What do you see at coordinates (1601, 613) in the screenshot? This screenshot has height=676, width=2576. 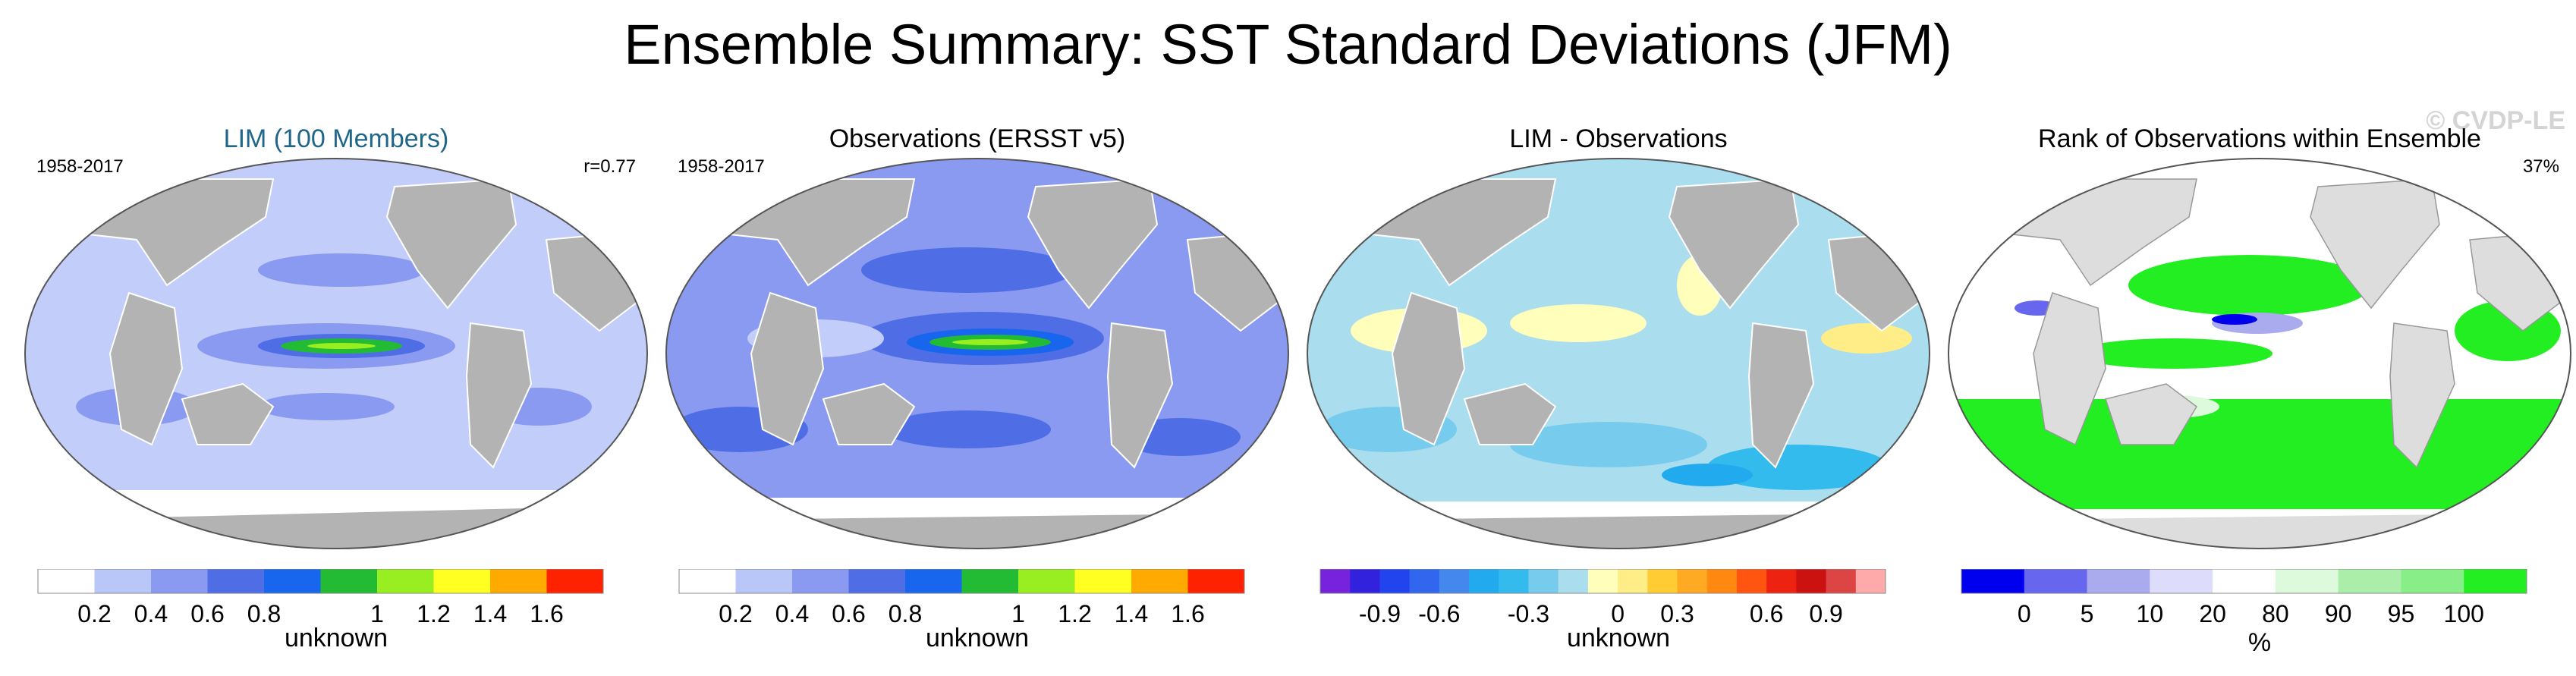 I see `colorbar-ticks: -0.9 -0.6 -0.3 0 0.3 0.6 0.9` at bounding box center [1601, 613].